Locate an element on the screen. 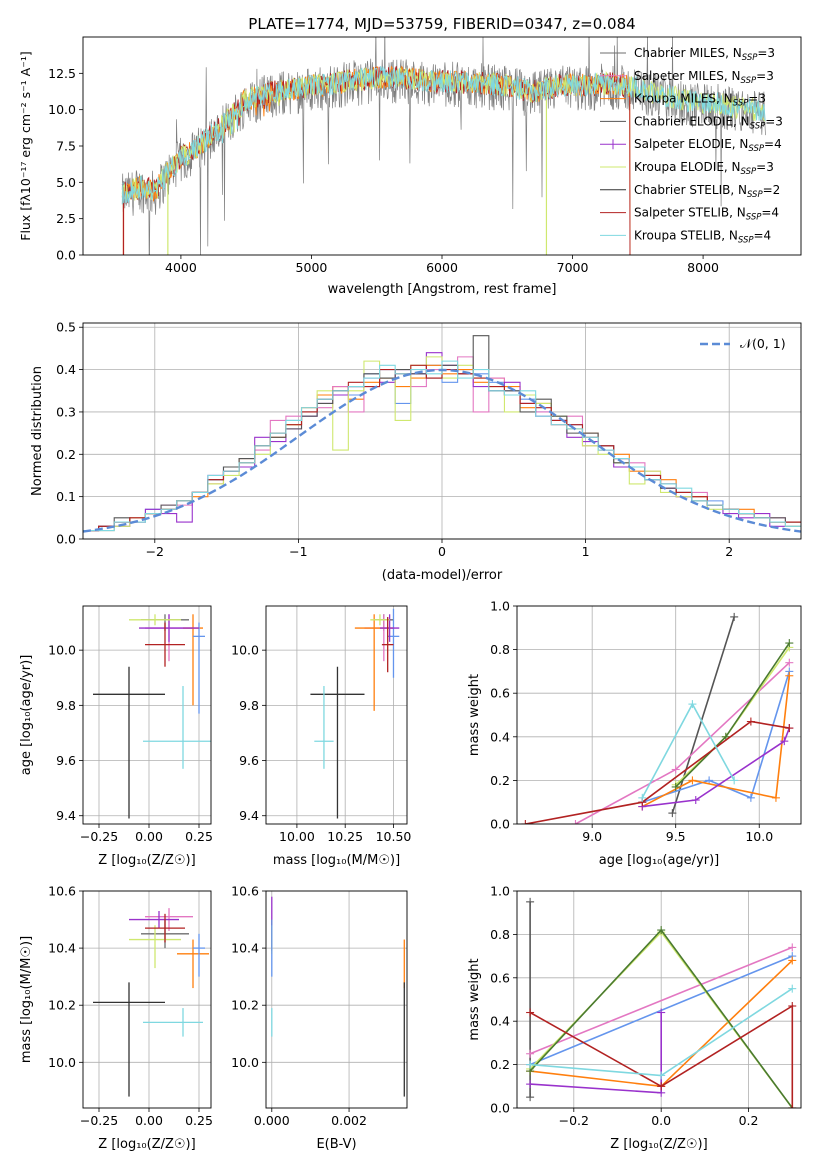  y-axis-label: age [log₁₀(age/yr)] is located at coordinates (26, 715).